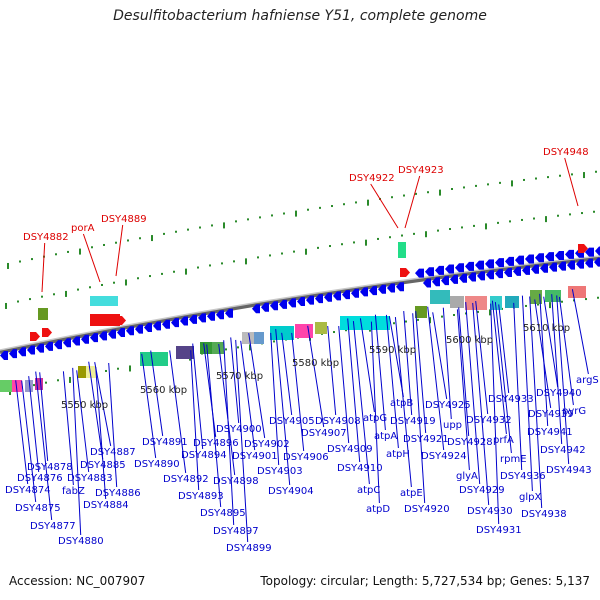 Image resolution: width=600 pixels, height=600 pixels. I want to click on gene-label: glpX, so click(530, 497).